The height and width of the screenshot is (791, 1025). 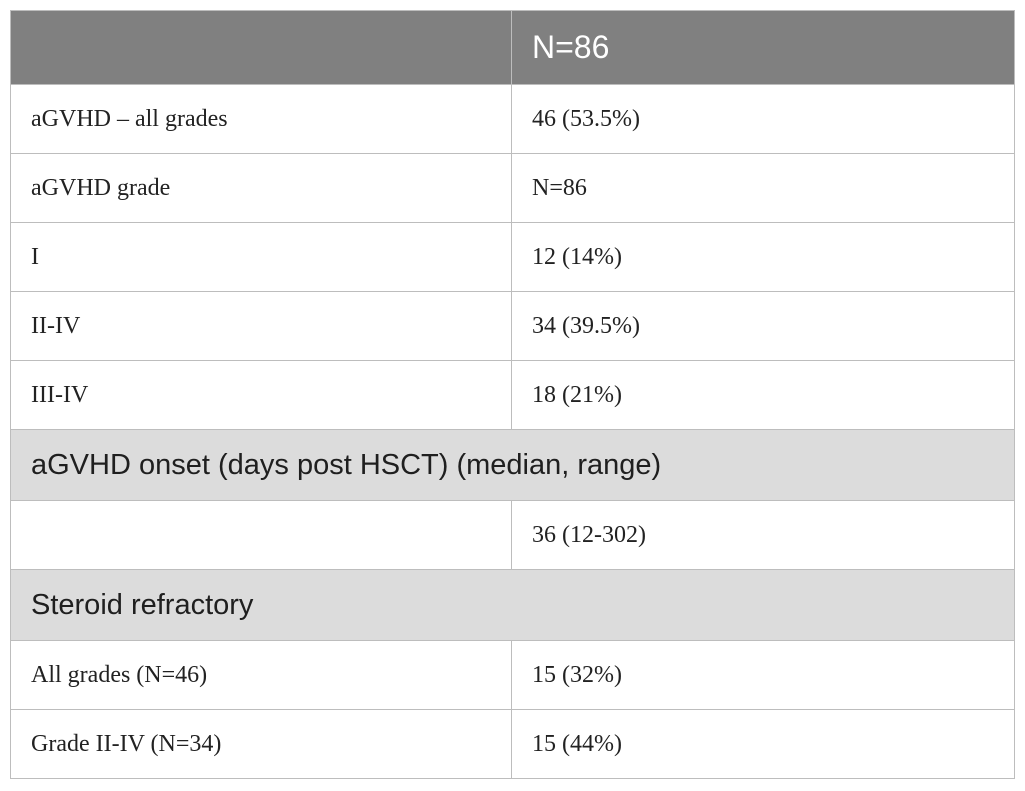 I want to click on row-label: II-IV, so click(x=261, y=326).